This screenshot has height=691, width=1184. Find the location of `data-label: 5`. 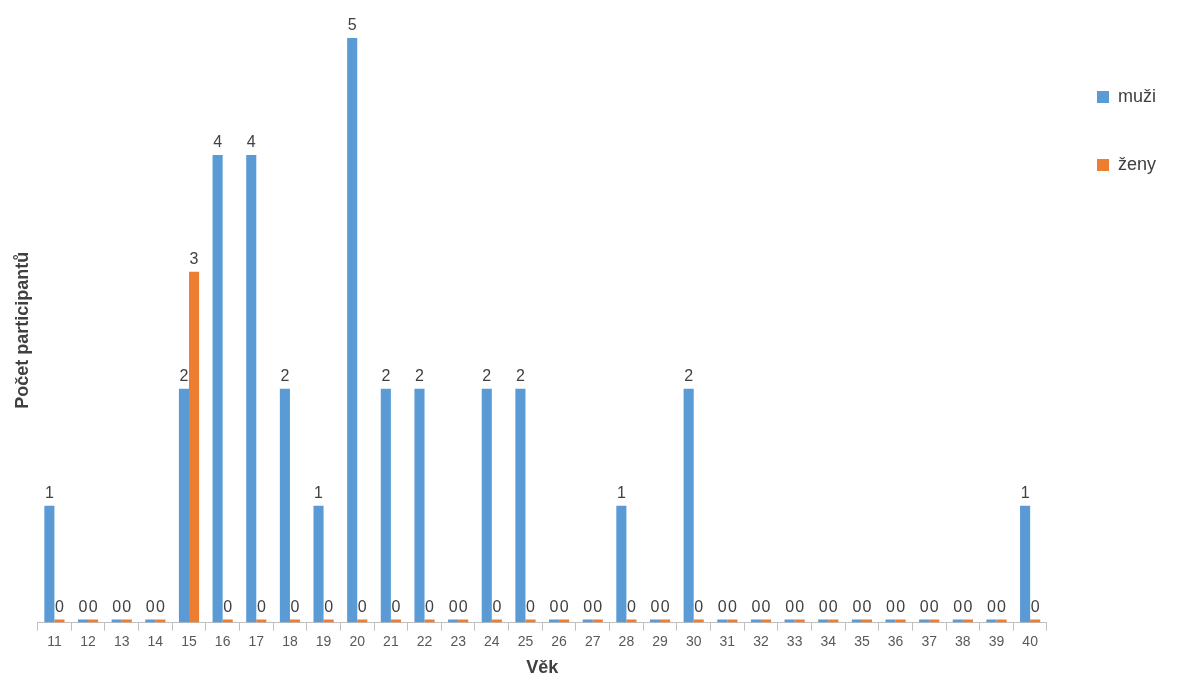

data-label: 5 is located at coordinates (352, 25).